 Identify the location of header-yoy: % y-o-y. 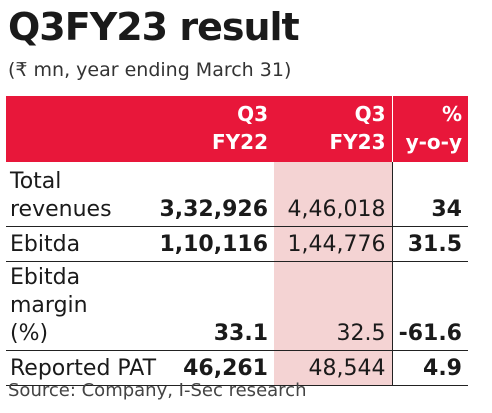
(430, 129).